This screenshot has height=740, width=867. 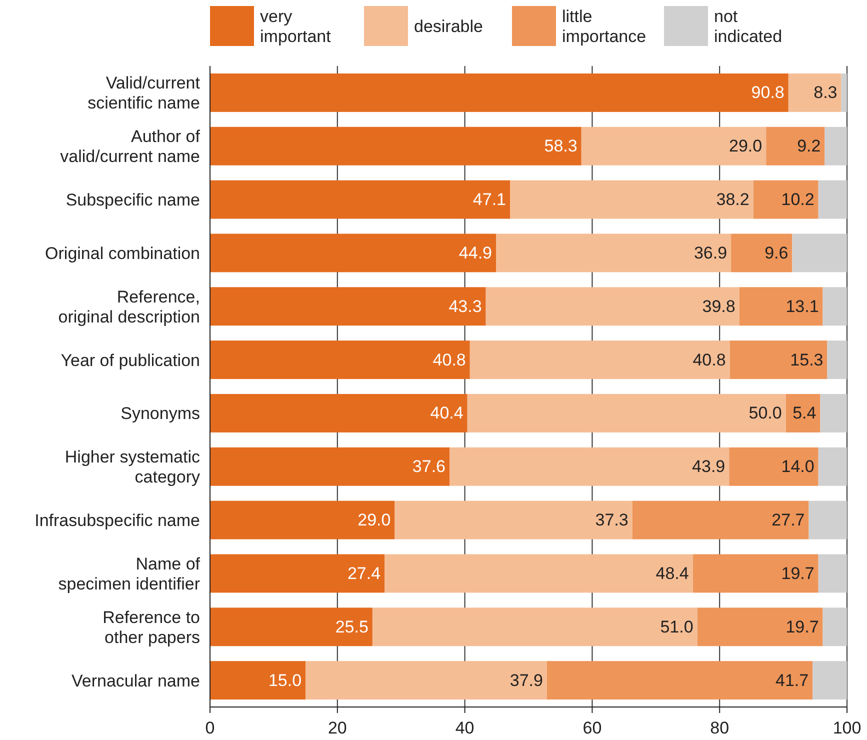 I want to click on data-label: 44.9, so click(x=475, y=252).